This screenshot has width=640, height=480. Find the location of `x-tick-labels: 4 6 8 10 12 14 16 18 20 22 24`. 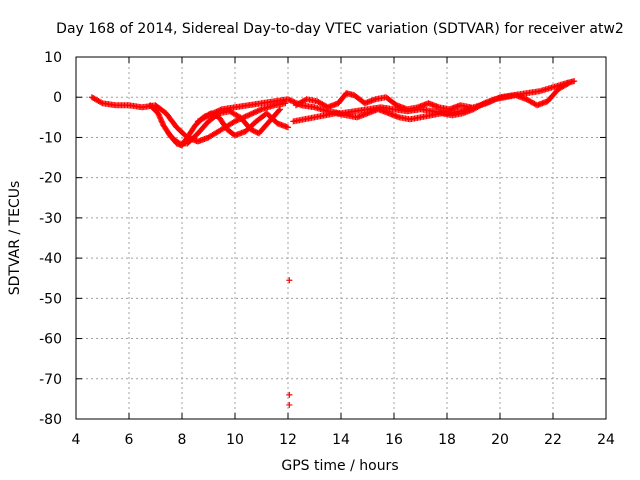

x-tick-labels: 4 6 8 10 12 14 16 18 20 22 24 is located at coordinates (343, 440).